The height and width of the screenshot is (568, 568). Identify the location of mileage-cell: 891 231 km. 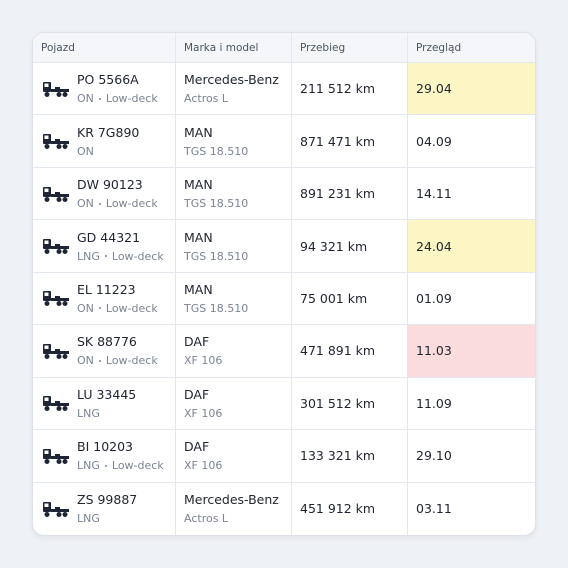
(350, 194).